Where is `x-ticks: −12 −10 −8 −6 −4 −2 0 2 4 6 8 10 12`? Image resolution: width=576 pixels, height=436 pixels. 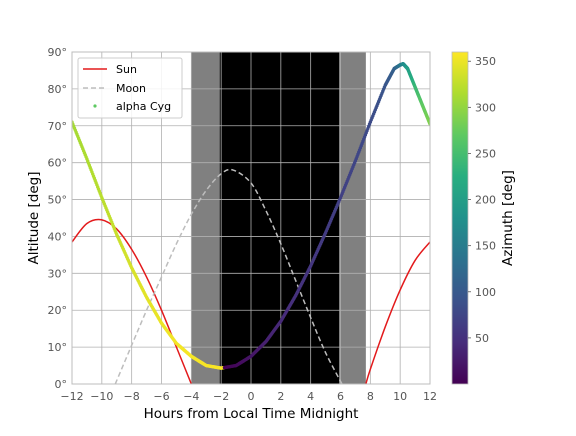 x-ticks: −12 −10 −8 −6 −4 −2 0 2 4 6 8 10 12 is located at coordinates (248, 396).